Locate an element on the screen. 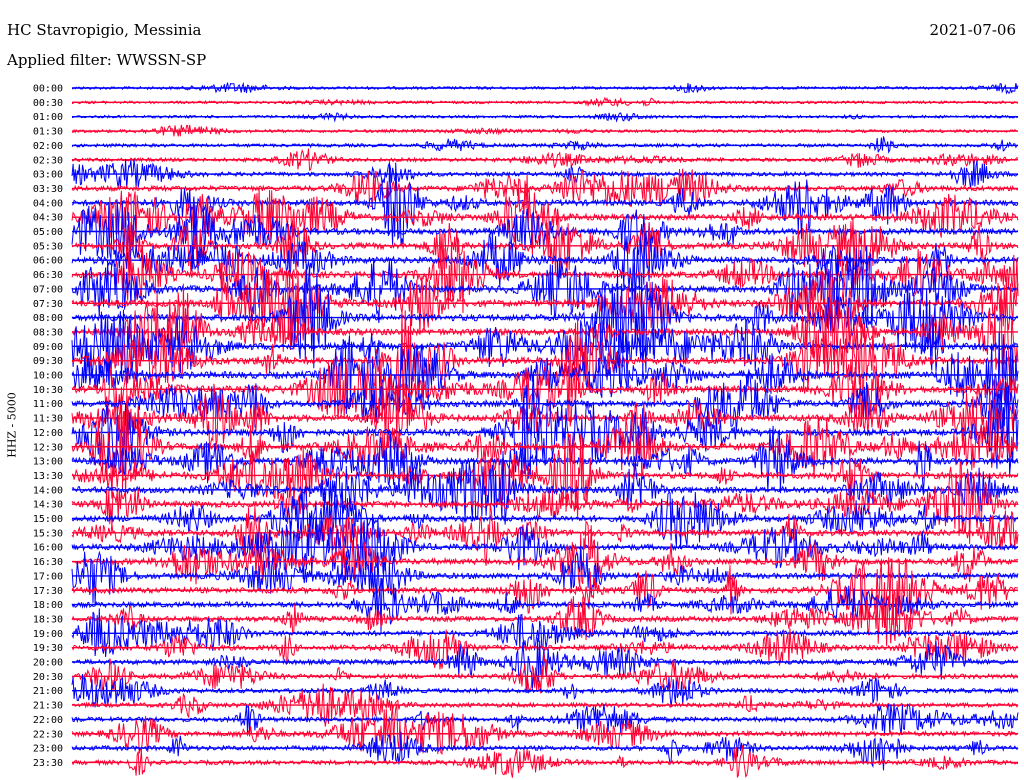 The image size is (1024, 780). row-tick-label: 13:00 is located at coordinates (48, 462).